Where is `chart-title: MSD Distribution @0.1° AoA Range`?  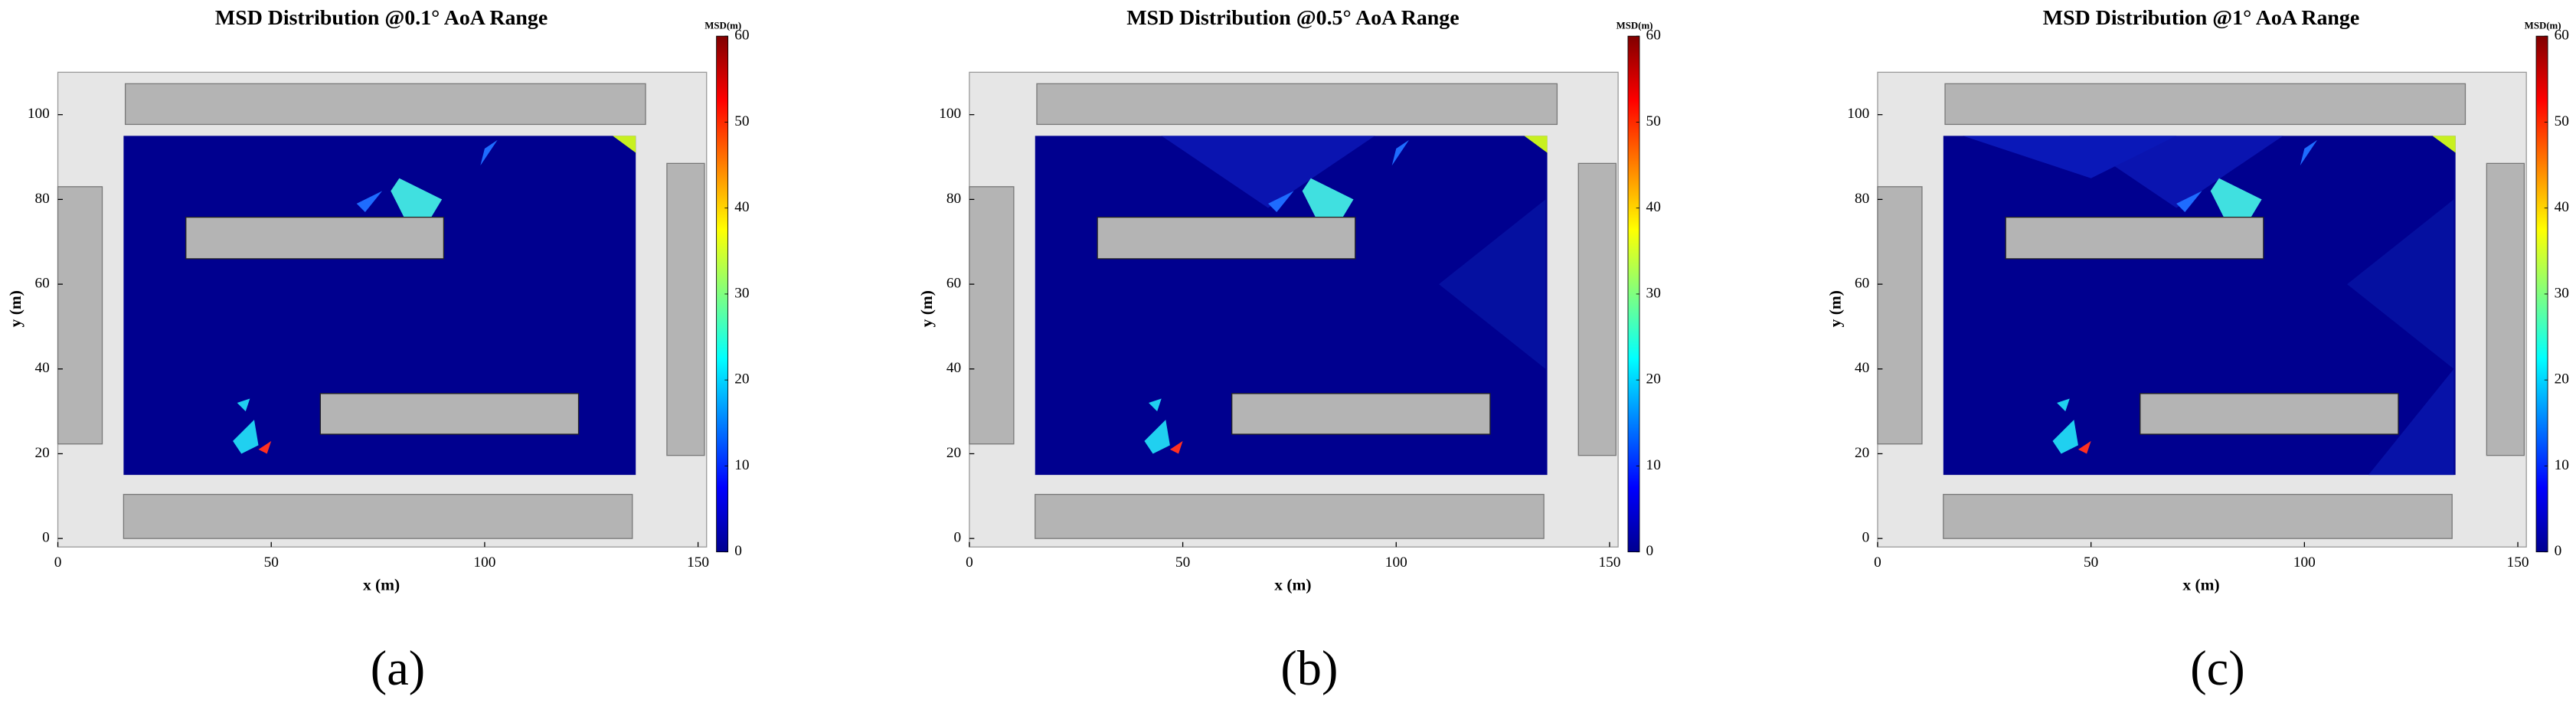
chart-title: MSD Distribution @0.1° AoA Range is located at coordinates (381, 18).